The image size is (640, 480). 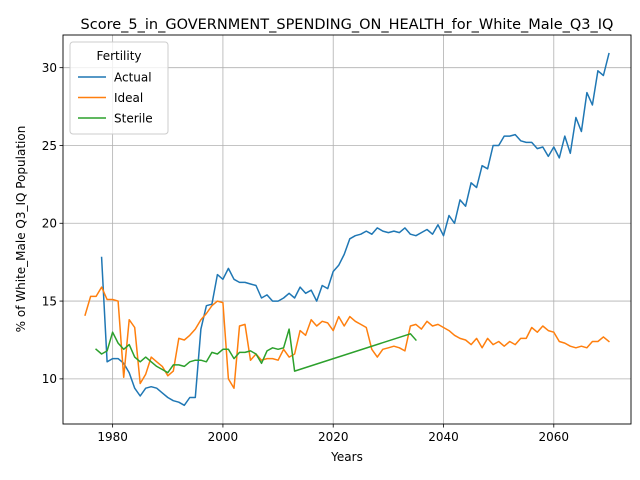 What do you see at coordinates (21, 229) in the screenshot?
I see `y-axis-label: % of White_Male Q3_IQ Population` at bounding box center [21, 229].